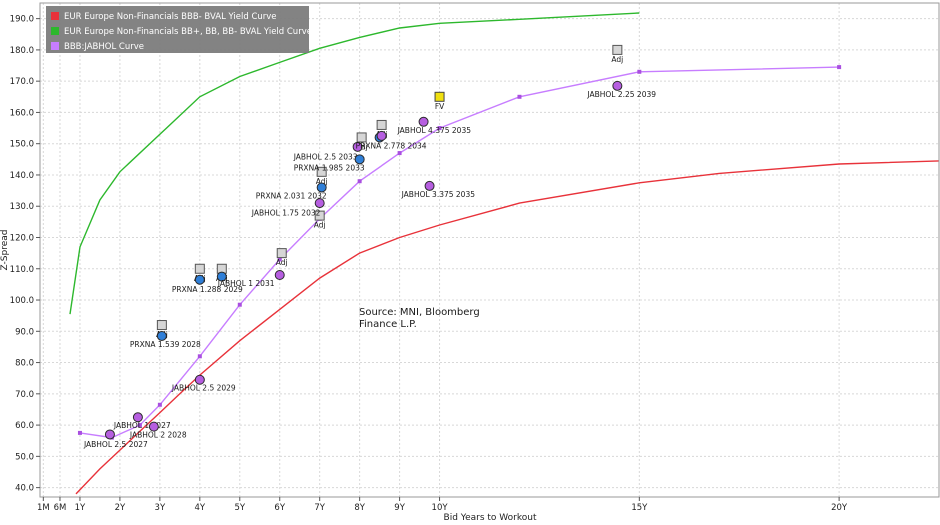  I want to click on x-tick-label: 8Y, so click(359, 508).